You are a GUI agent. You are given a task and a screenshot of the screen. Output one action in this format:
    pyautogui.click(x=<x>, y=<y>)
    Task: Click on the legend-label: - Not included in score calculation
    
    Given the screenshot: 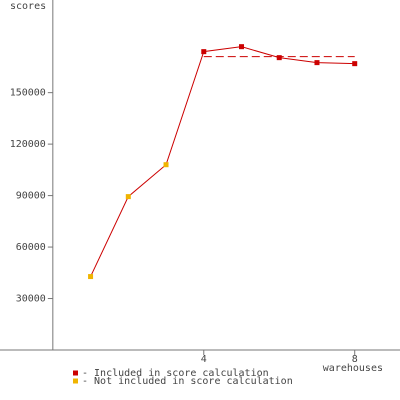 What is the action you would take?
    pyautogui.click(x=187, y=381)
    